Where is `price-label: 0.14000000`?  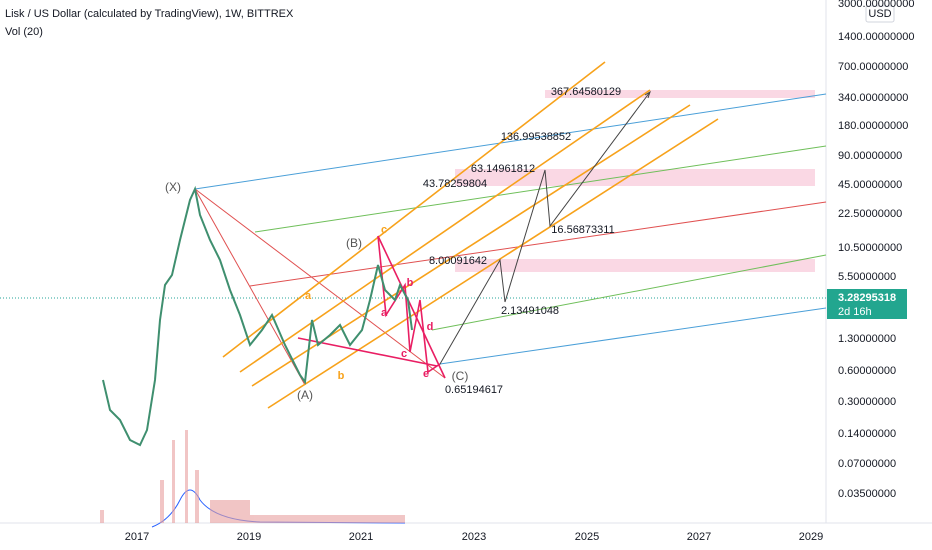 price-label: 0.14000000 is located at coordinates (867, 434).